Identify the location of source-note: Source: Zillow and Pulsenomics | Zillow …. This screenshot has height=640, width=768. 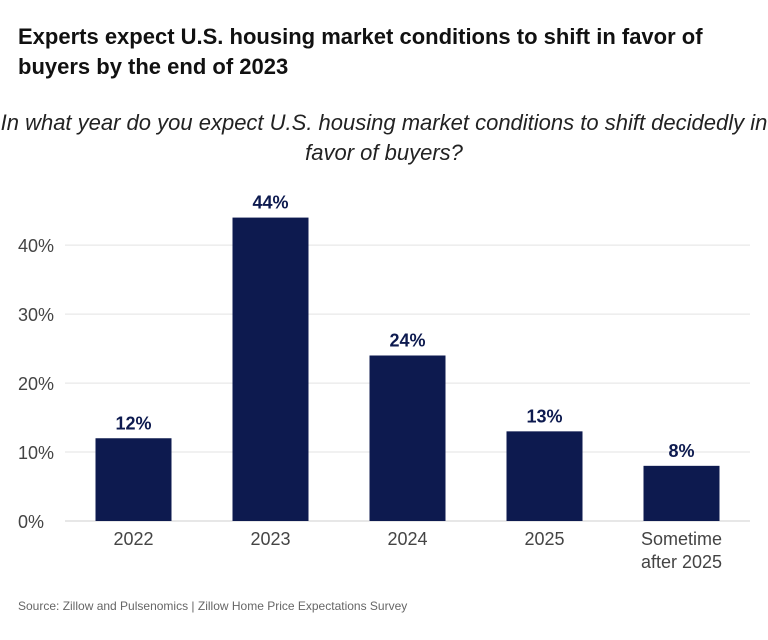
(213, 606).